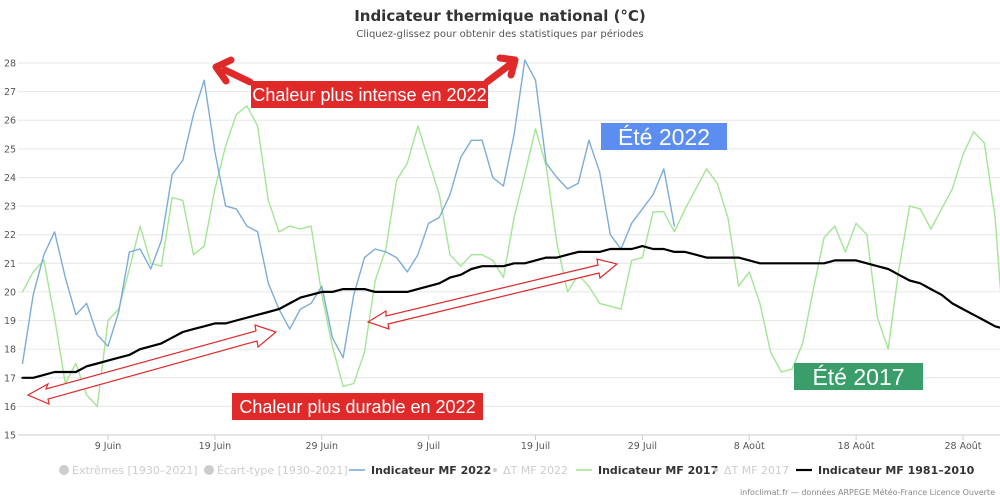 The image size is (1000, 500). Describe the element at coordinates (501, 70) in the screenshot. I see `arrow-peak-2022-july` at that location.